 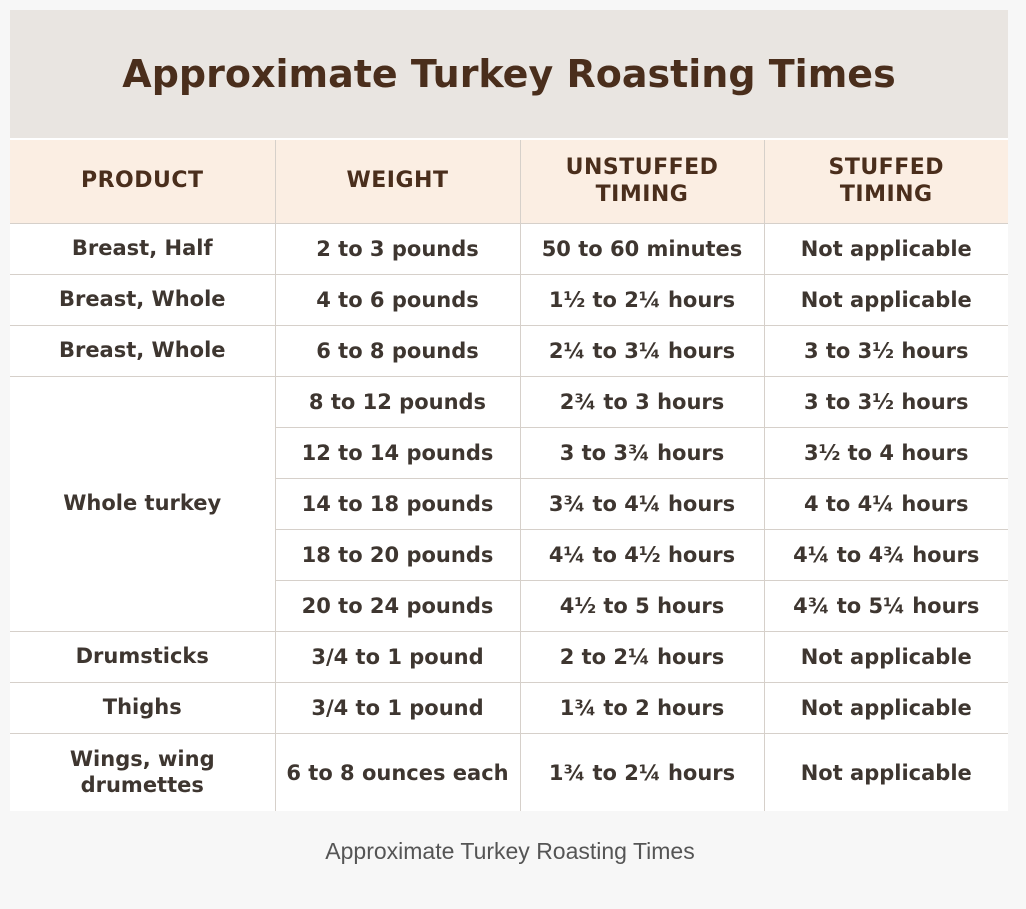 I want to click on column-header-text: STUFFED TIMING, so click(x=886, y=181).